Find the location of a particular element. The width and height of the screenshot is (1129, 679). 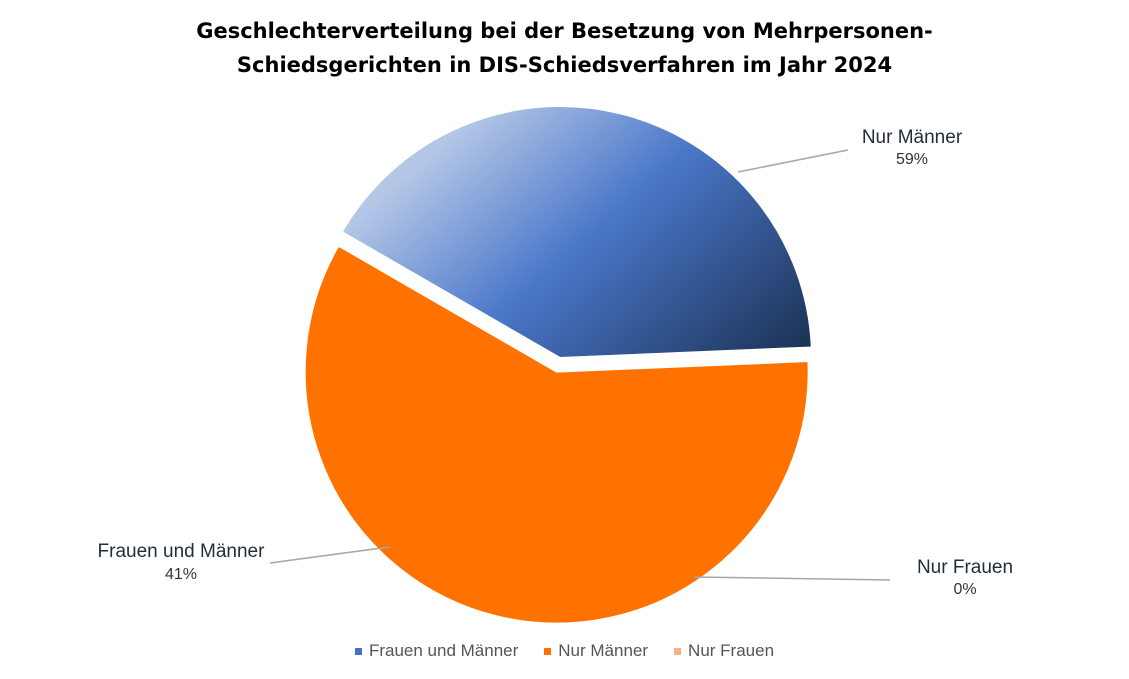

chart-legend: Frauen und Männer Nur Männer Nur Frauen is located at coordinates (564, 651).